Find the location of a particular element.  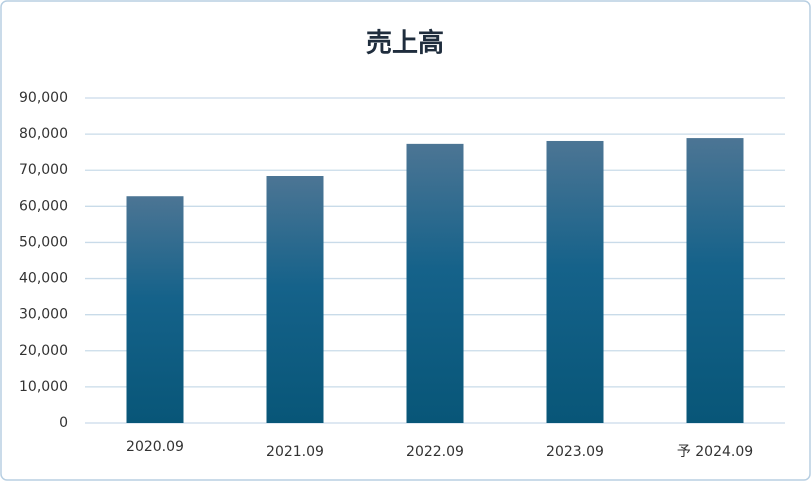

y-tick-label: 80,000 is located at coordinates (43, 134).